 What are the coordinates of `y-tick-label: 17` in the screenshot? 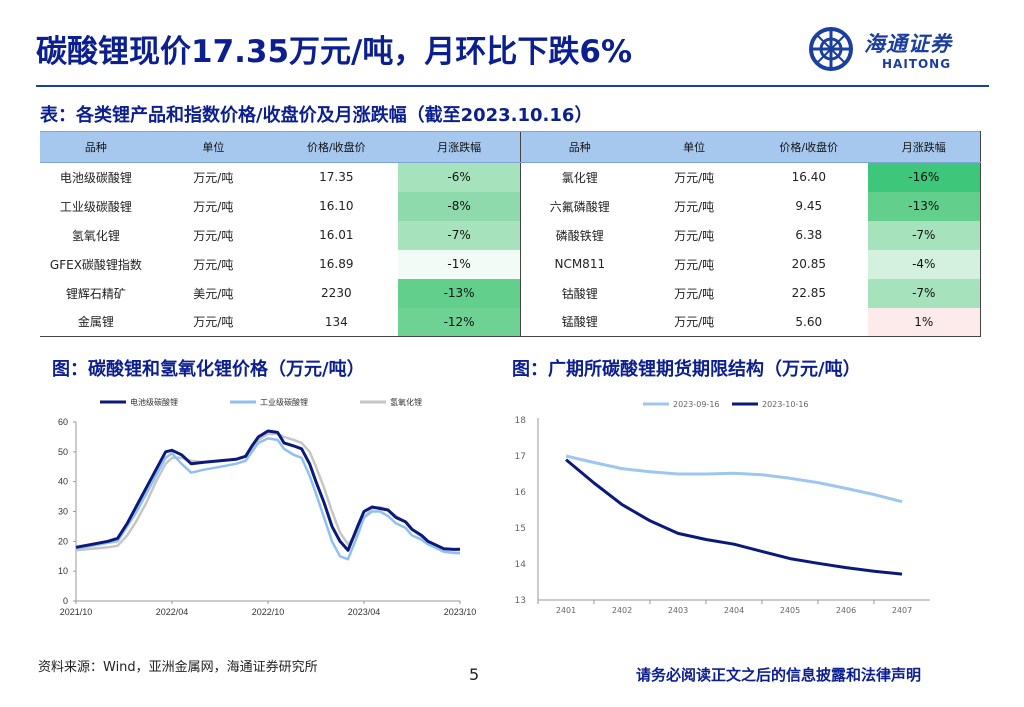 It's located at (520, 457).